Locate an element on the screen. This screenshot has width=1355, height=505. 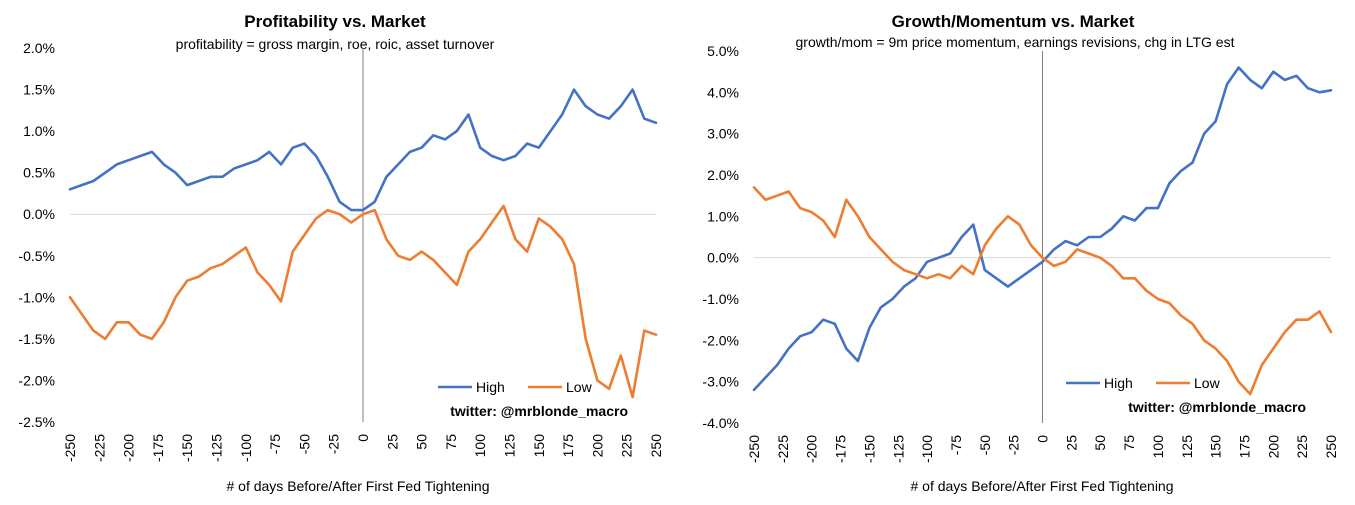
y-tick-label: -2.5% is located at coordinates (36, 422).